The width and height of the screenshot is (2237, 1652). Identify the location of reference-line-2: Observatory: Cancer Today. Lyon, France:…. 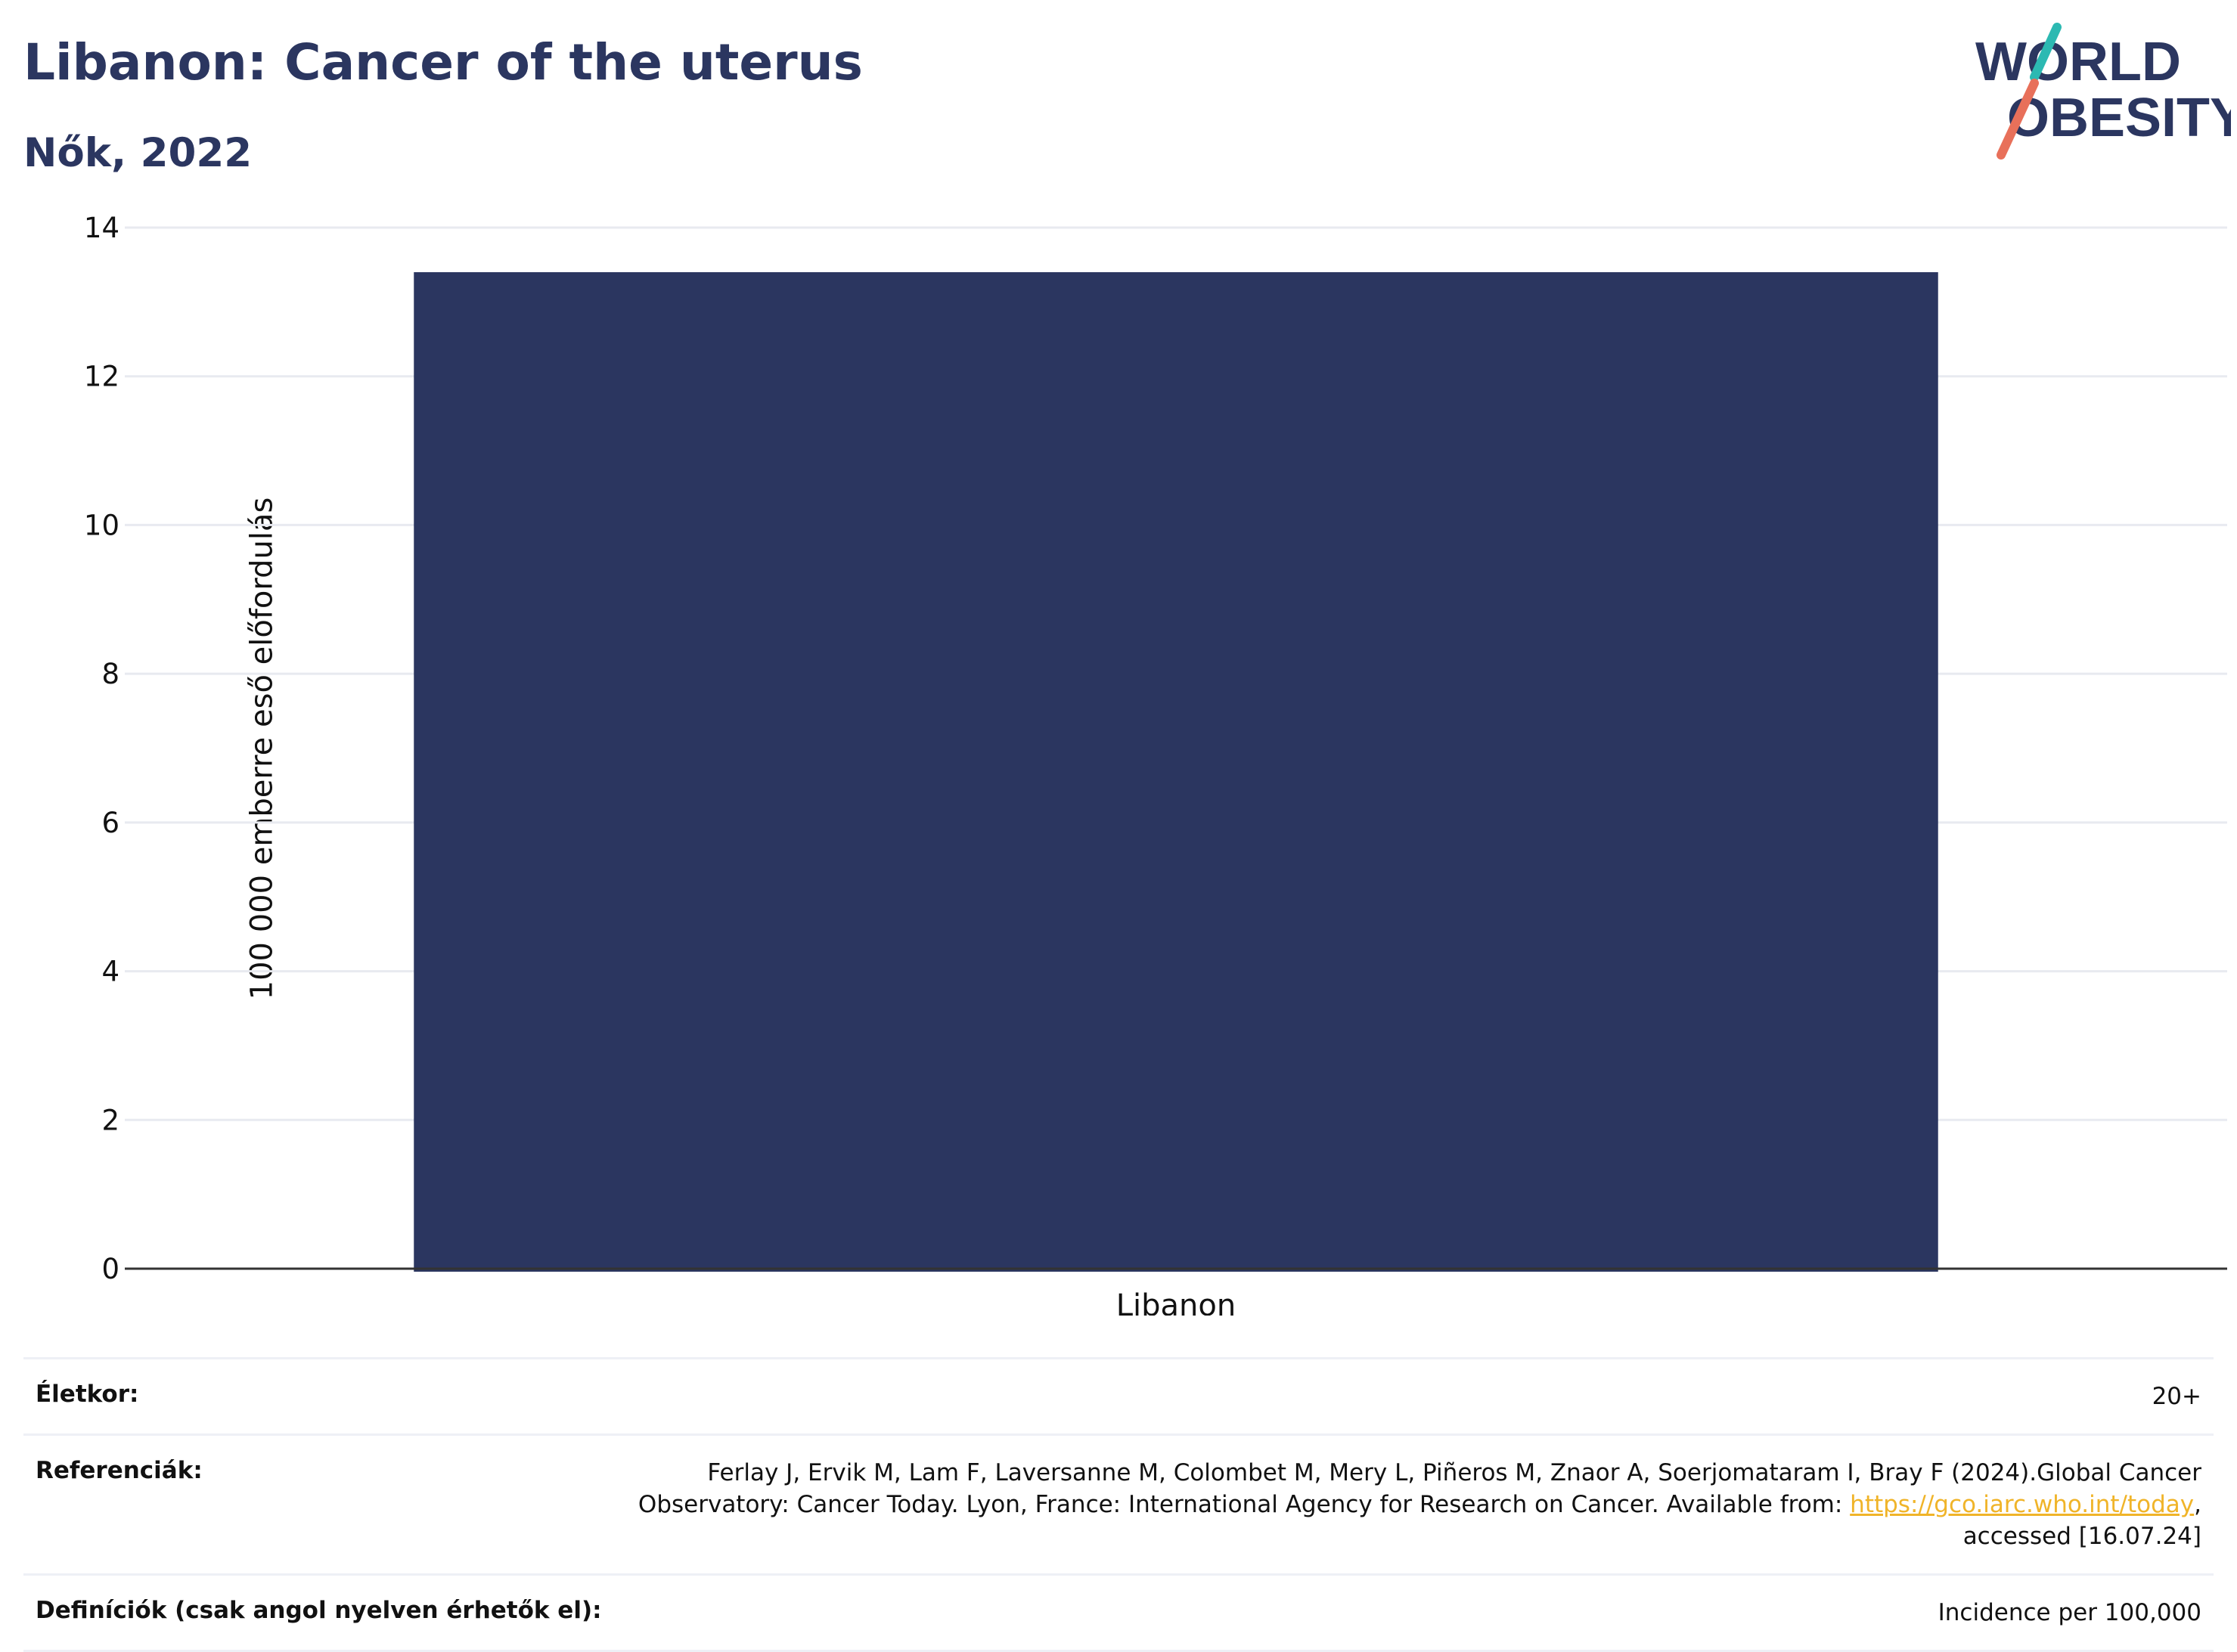
(1244, 1505).